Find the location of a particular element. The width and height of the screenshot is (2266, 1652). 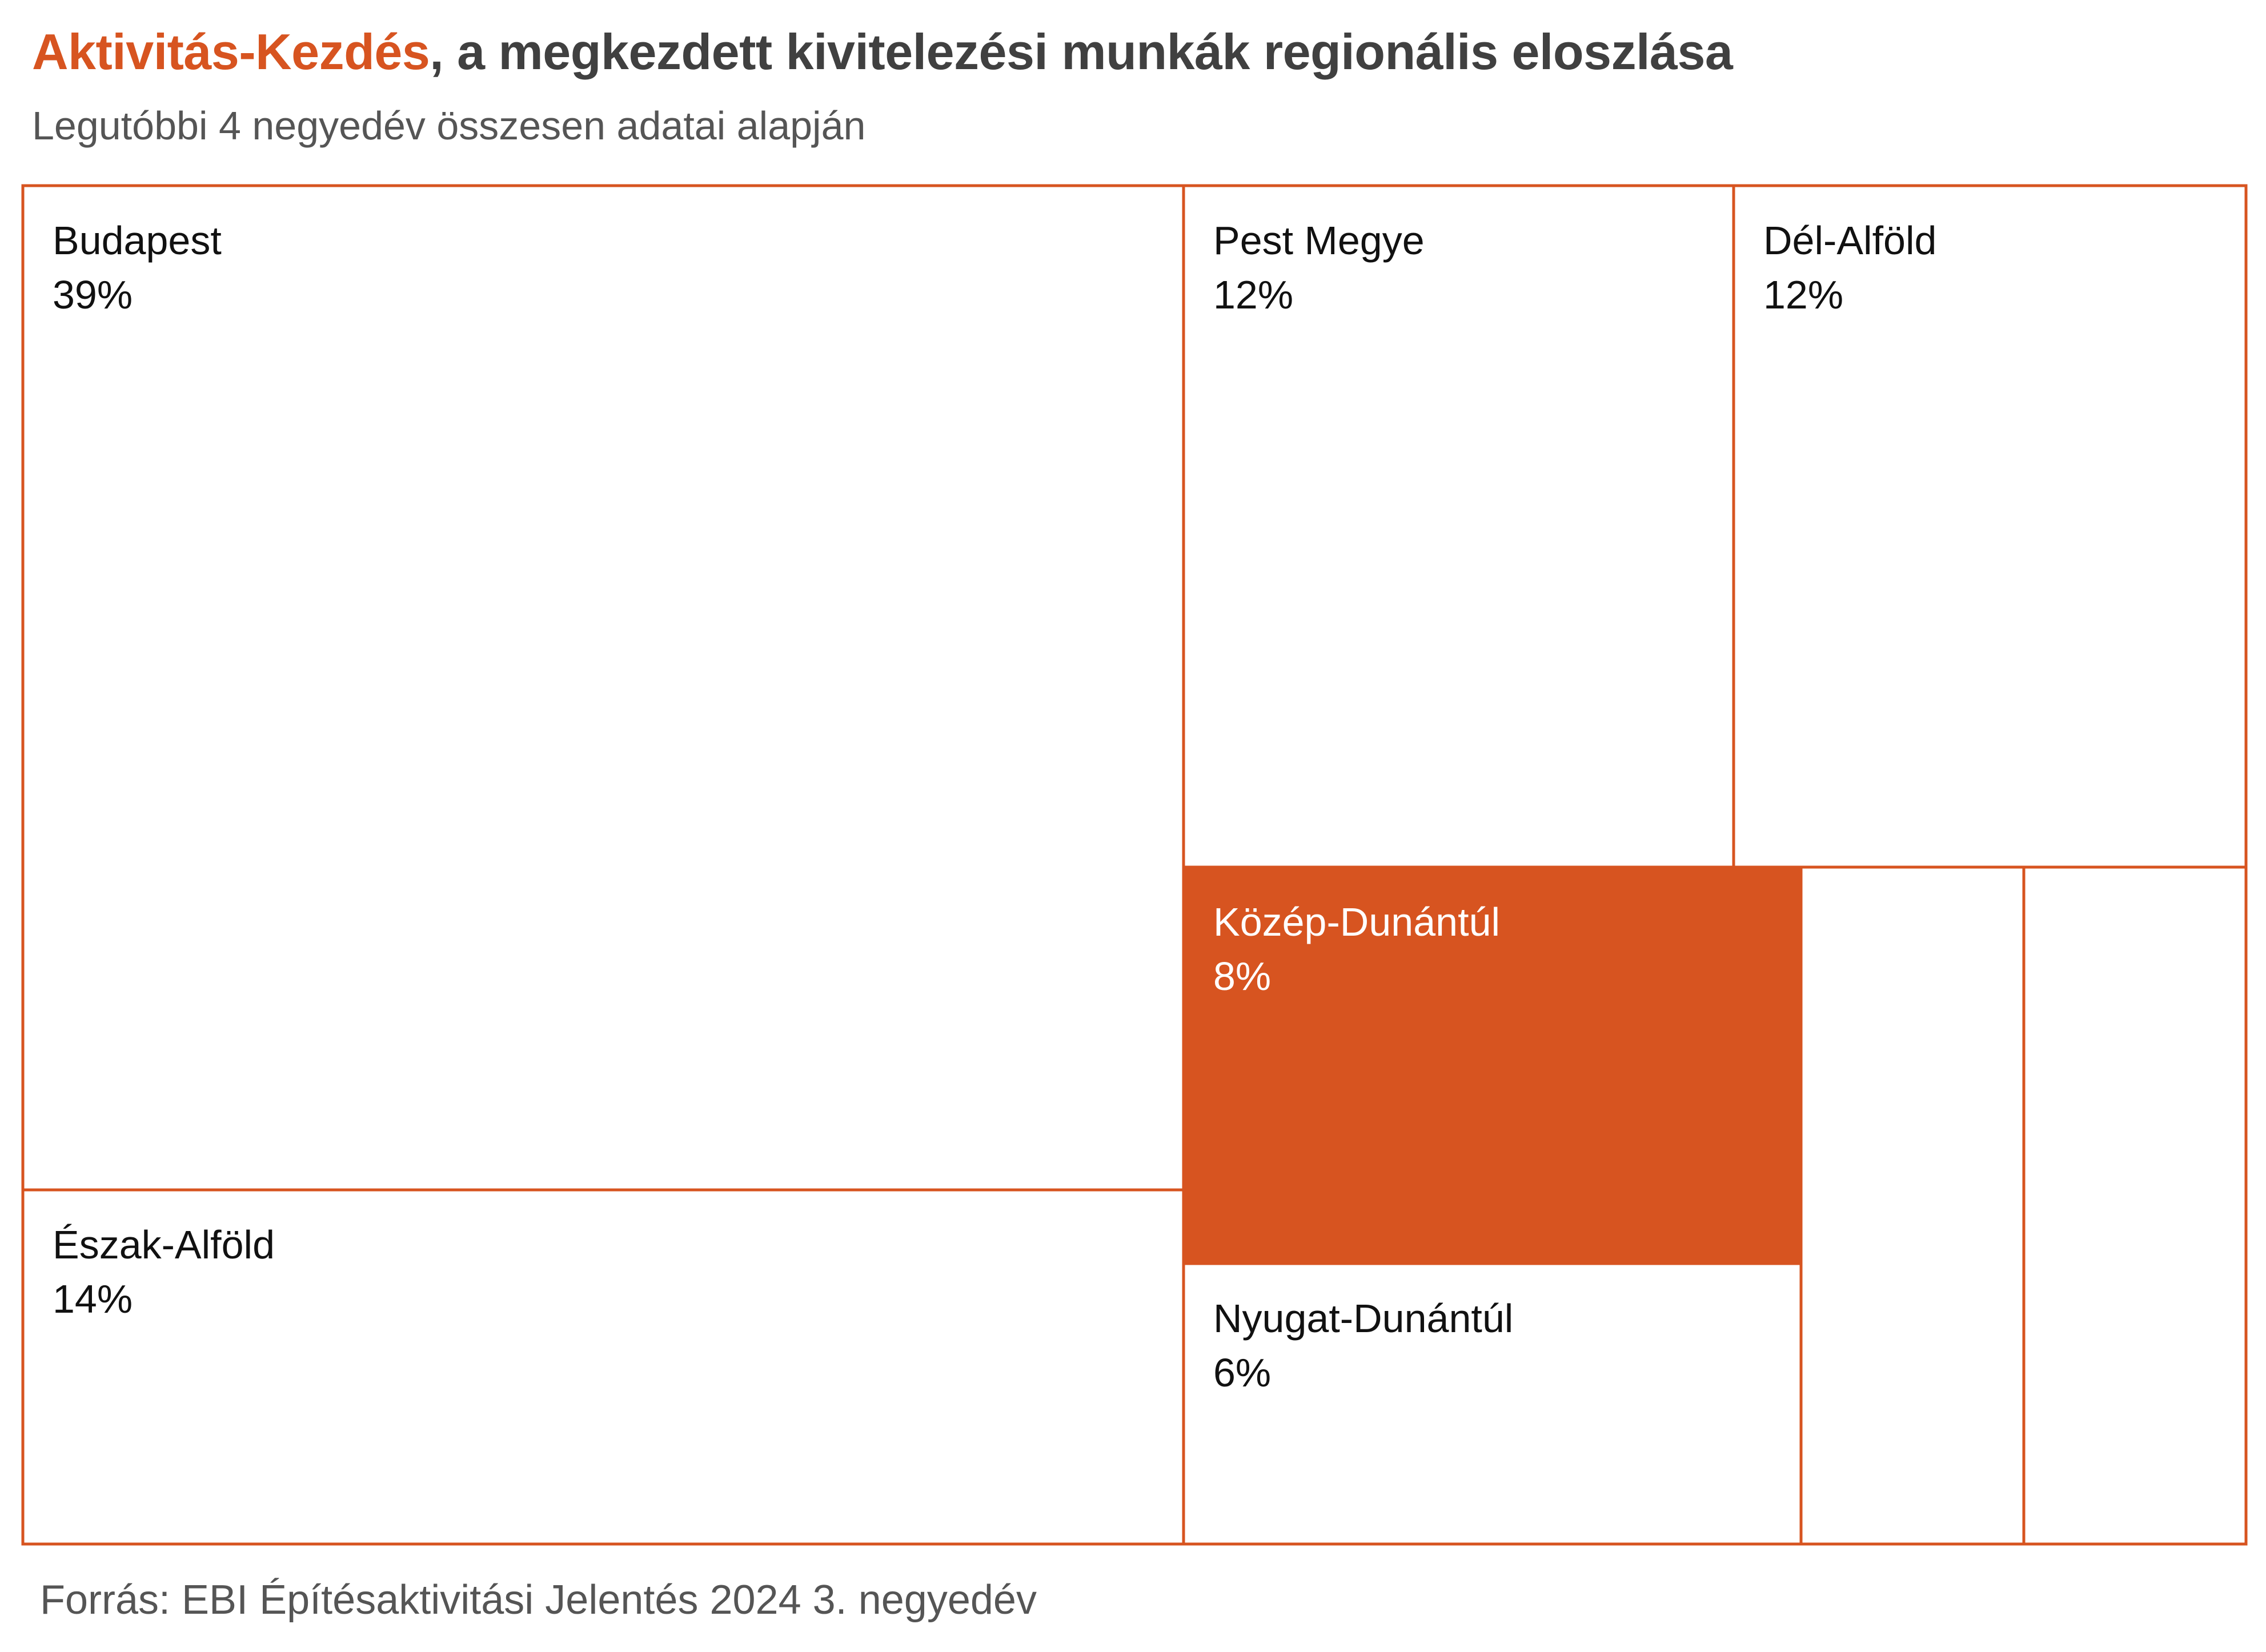

treemap-cell-nyugat-dunantul is located at coordinates (1492, 1404).